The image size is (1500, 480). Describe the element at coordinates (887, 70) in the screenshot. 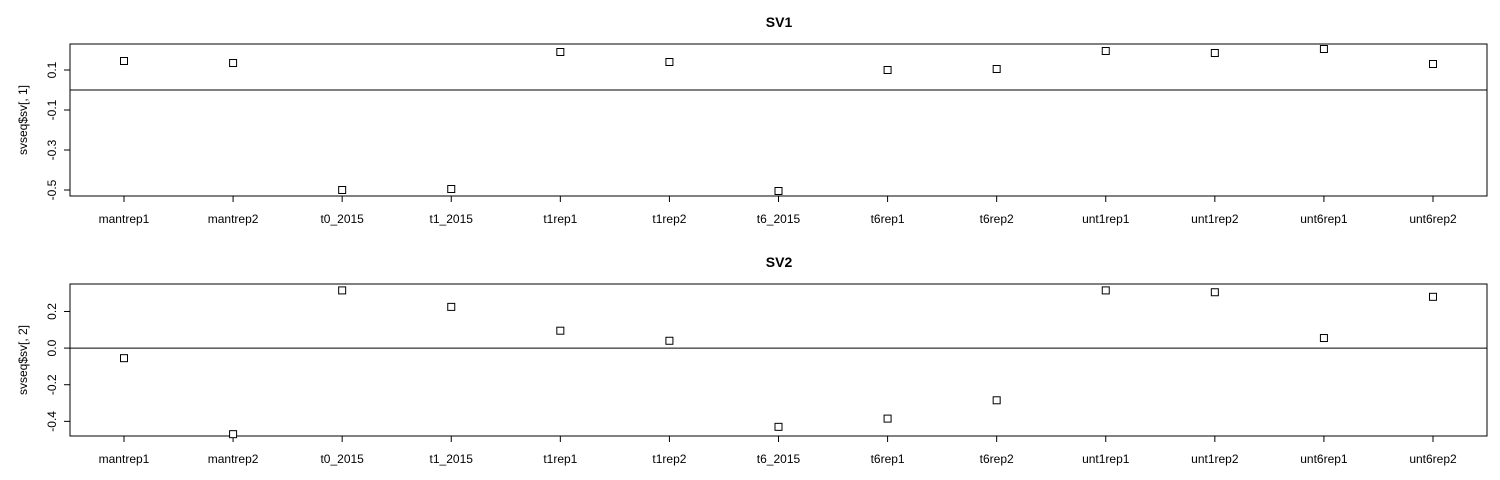

I see `sv1-point-t6rep1` at that location.